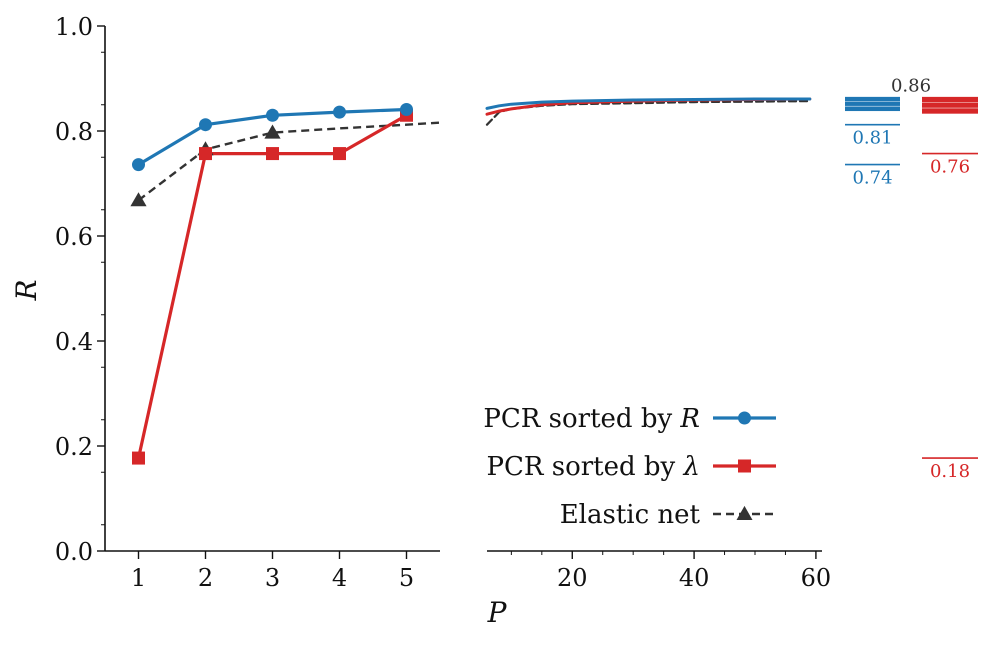  Describe the element at coordinates (74, 132) in the screenshot. I see `y-tick-label: 0.8` at that location.